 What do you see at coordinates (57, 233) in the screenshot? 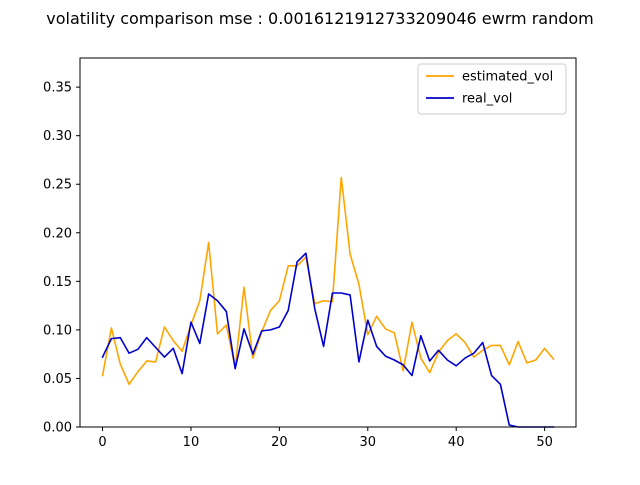
I see `y-tick-label: 0.20` at bounding box center [57, 233].